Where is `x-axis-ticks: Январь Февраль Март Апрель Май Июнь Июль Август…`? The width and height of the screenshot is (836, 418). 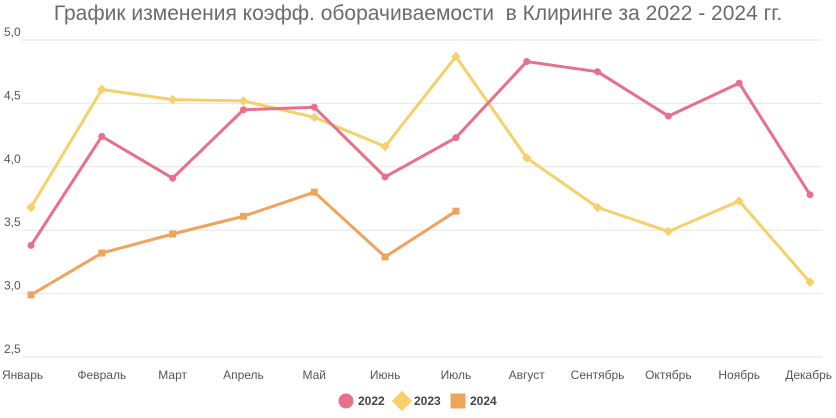 x-axis-ticks: Январь Февраль Март Апрель Май Июнь Июль Август… is located at coordinates (417, 375).